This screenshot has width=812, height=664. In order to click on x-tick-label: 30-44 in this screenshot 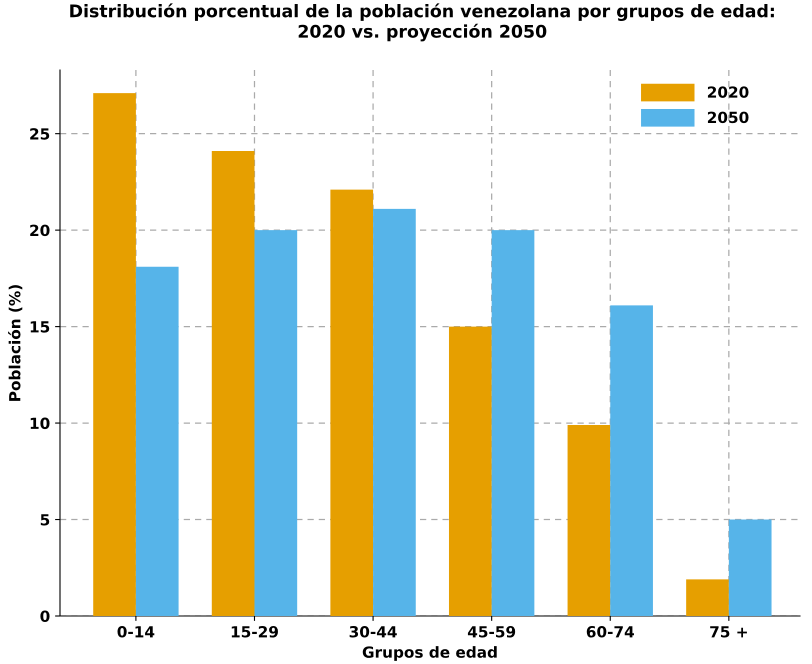, I will do `click(373, 632)`.